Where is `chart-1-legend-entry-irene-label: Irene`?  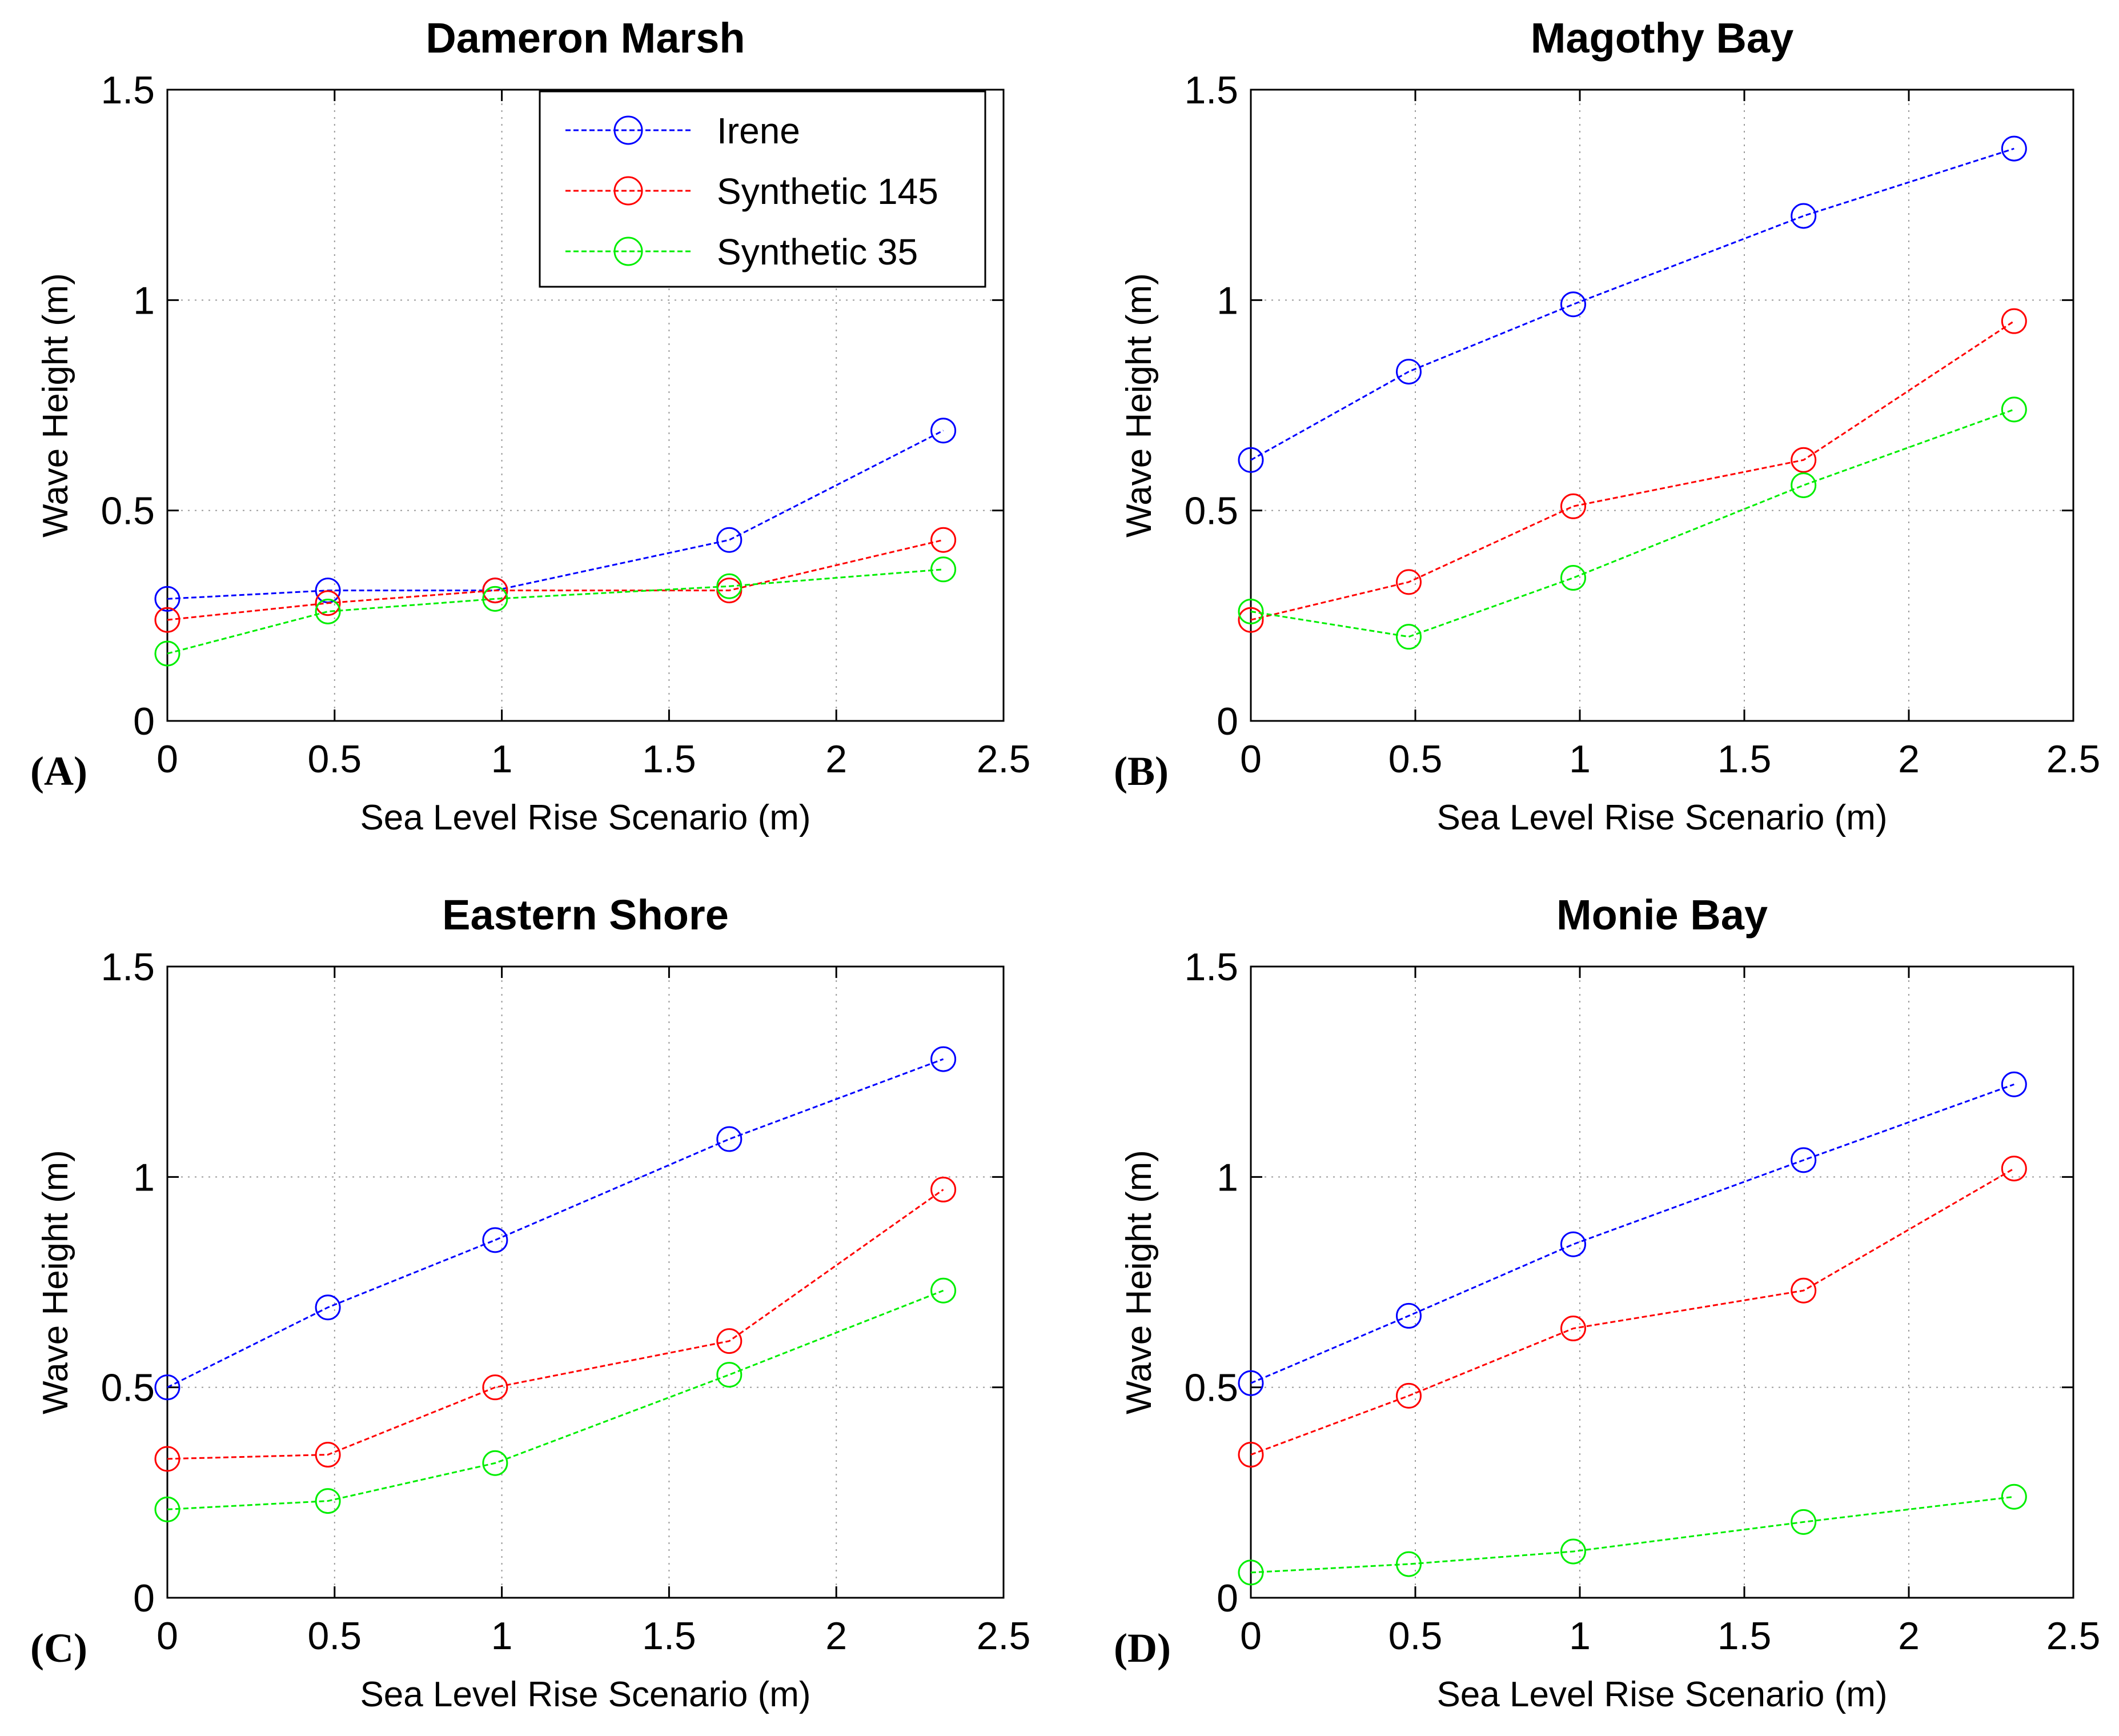 chart-1-legend-entry-irene-label: Irene is located at coordinates (758, 130).